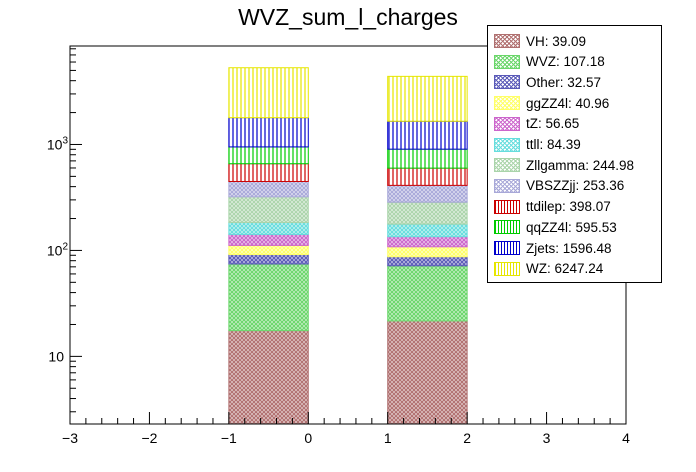 The height and width of the screenshot is (472, 696). What do you see at coordinates (547, 438) in the screenshot?
I see `x-tick-label: 3` at bounding box center [547, 438].